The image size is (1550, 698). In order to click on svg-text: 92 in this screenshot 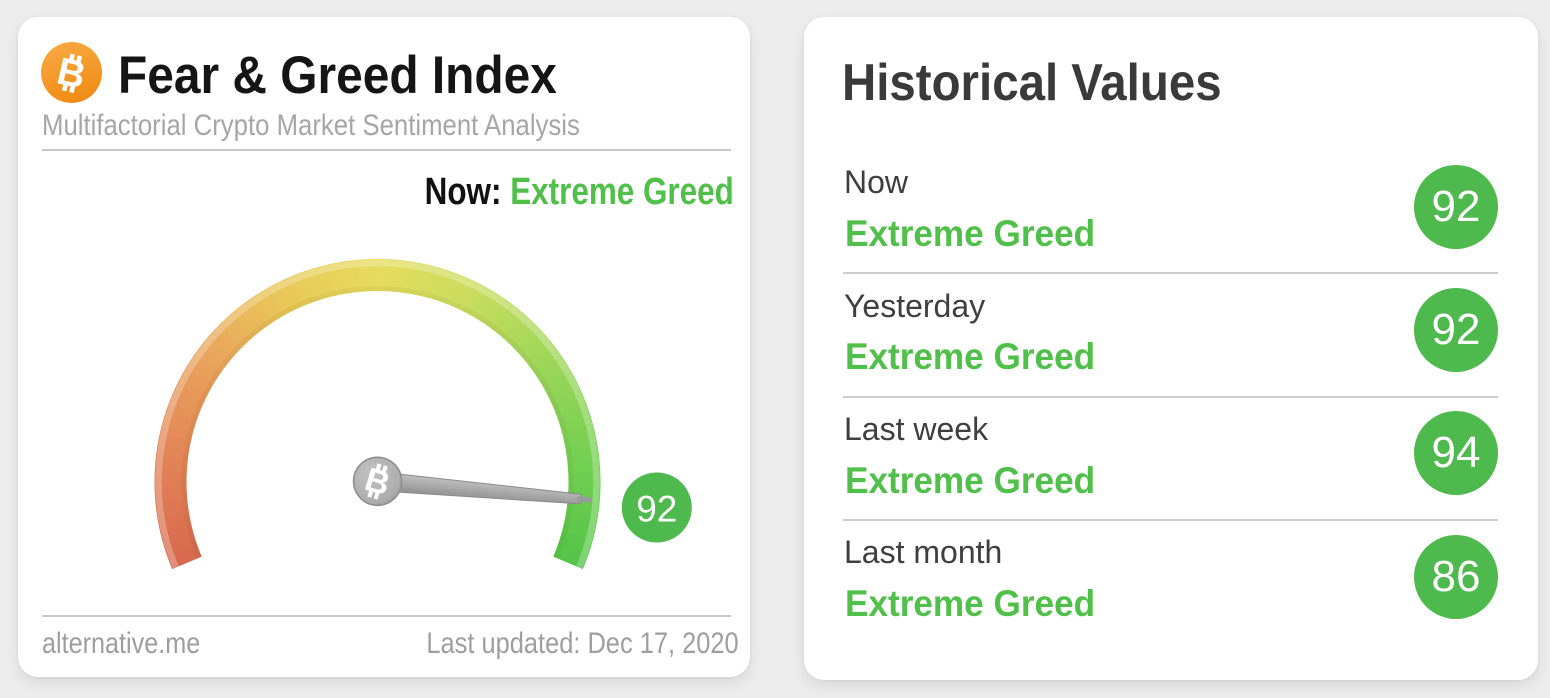, I will do `click(656, 509)`.